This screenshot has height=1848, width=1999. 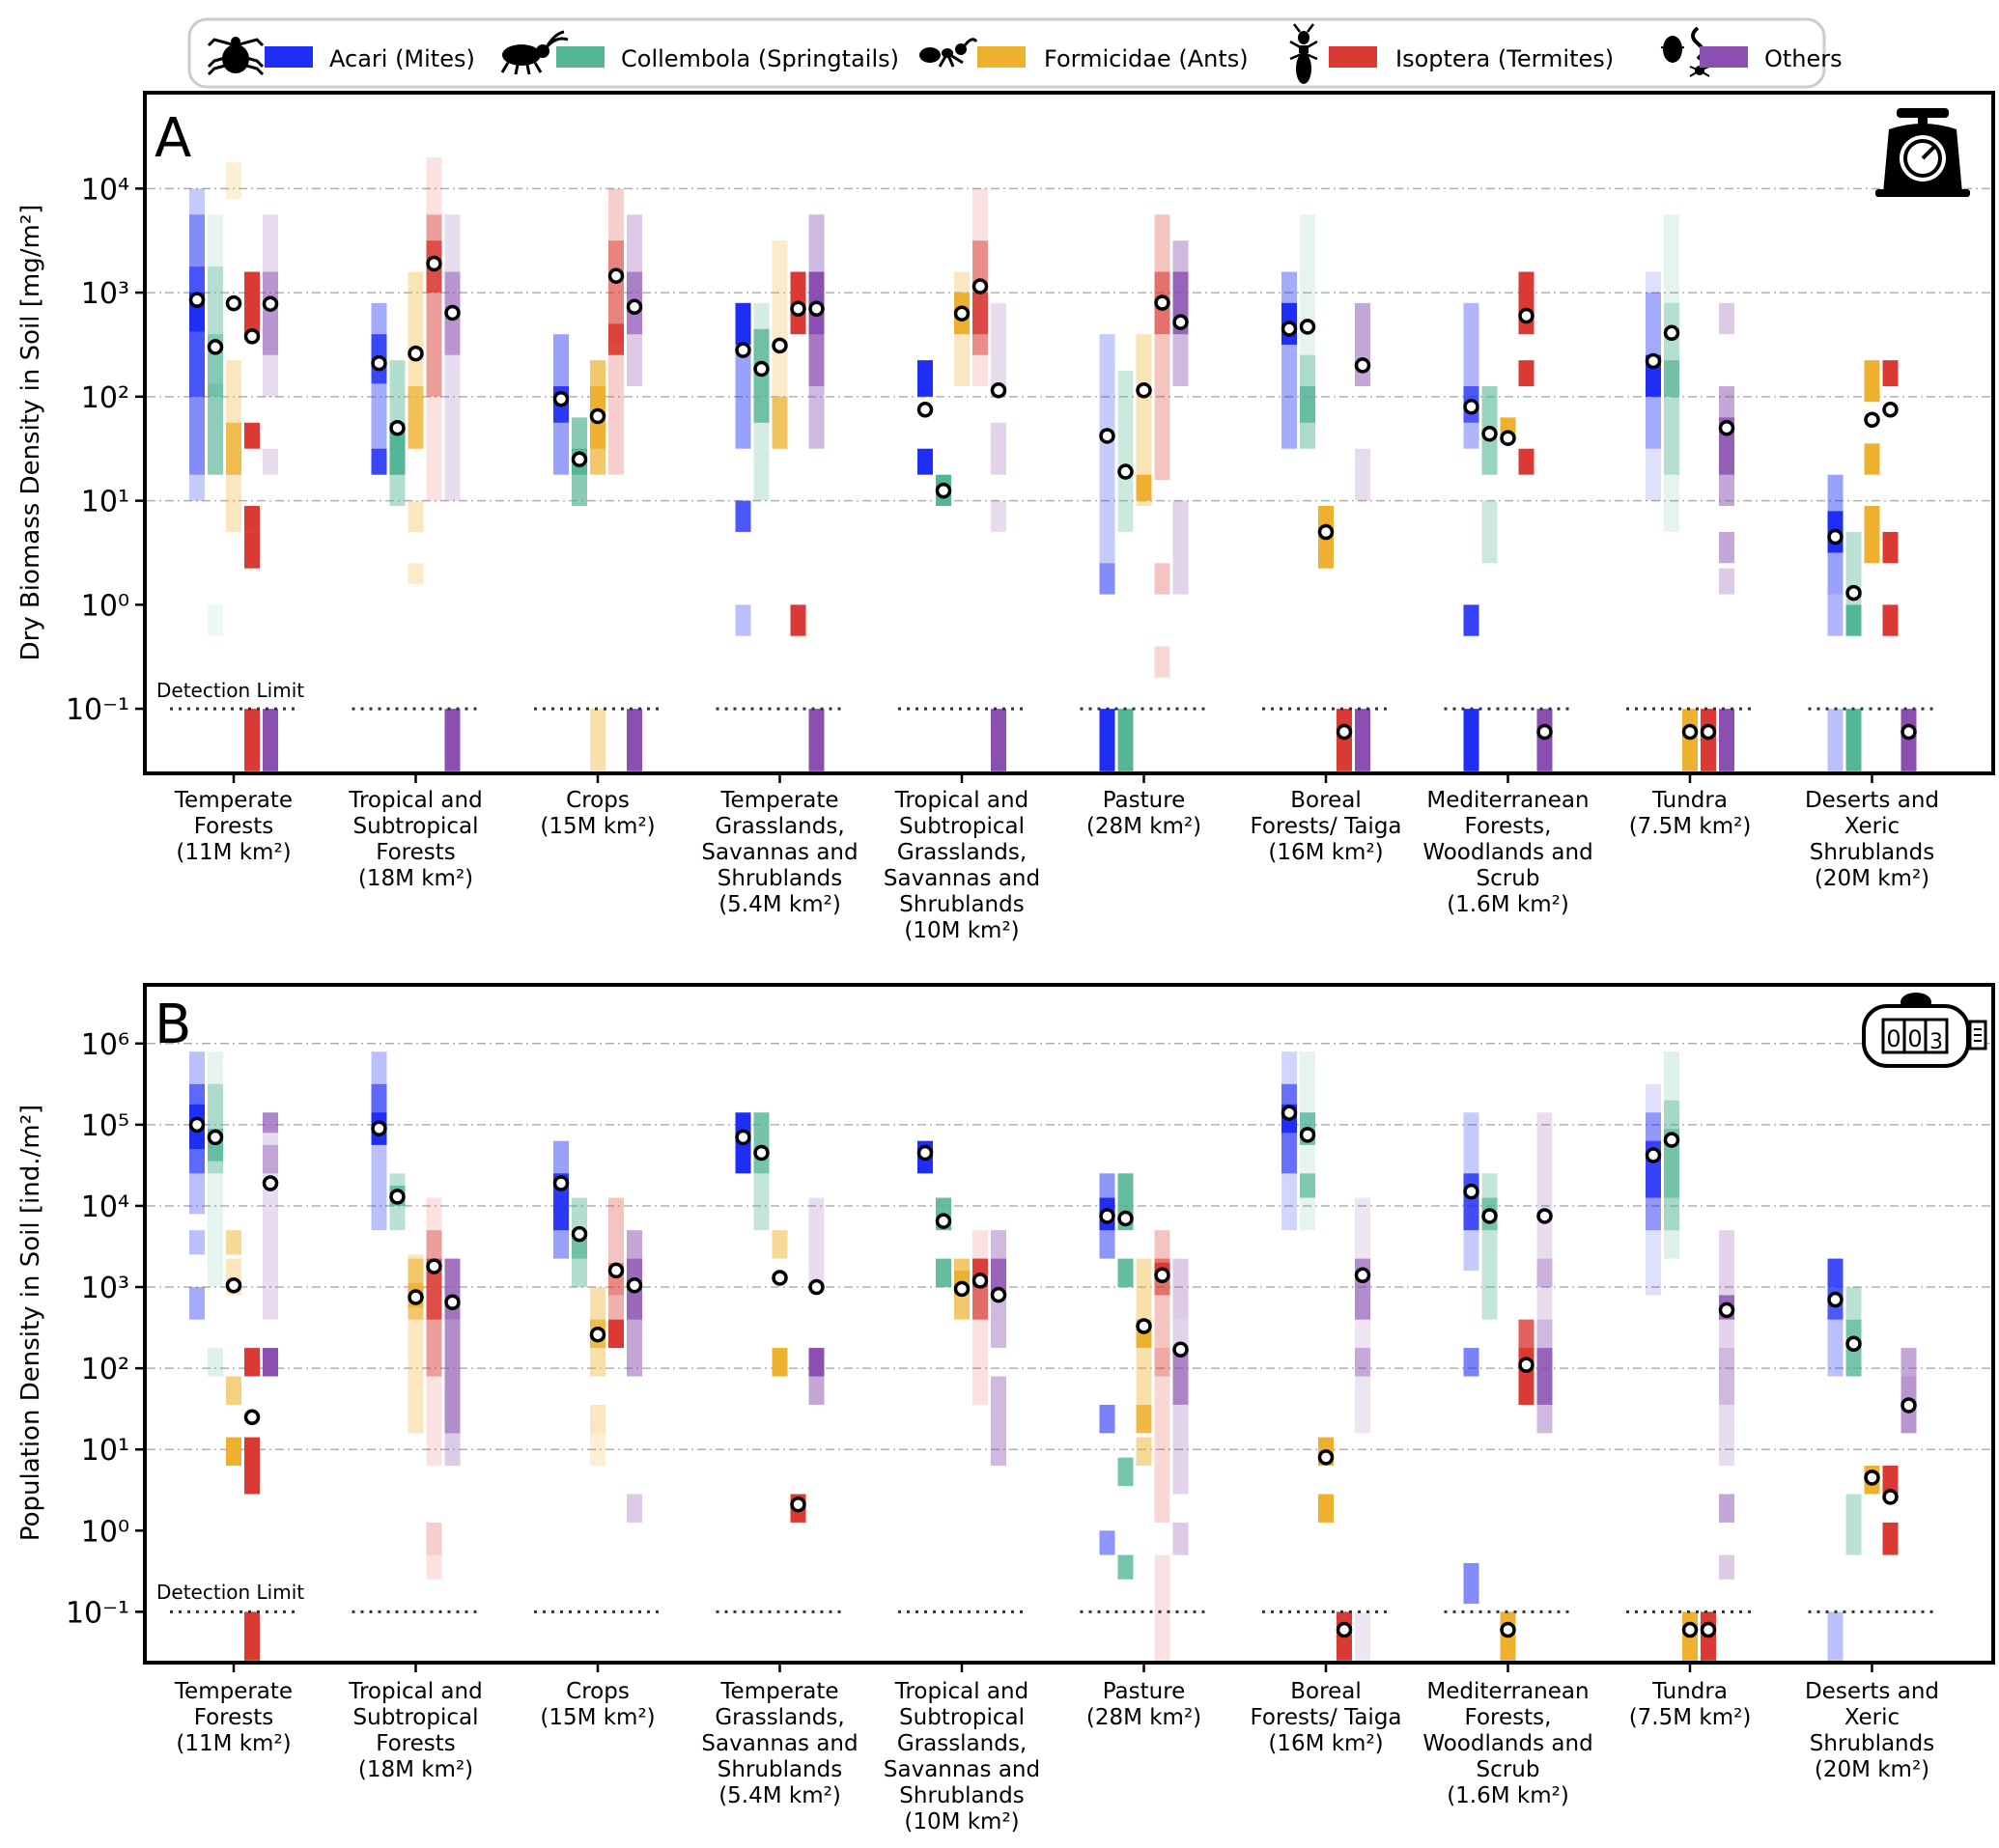 What do you see at coordinates (1893, 1038) in the screenshot?
I see `svg-text: 0` at bounding box center [1893, 1038].